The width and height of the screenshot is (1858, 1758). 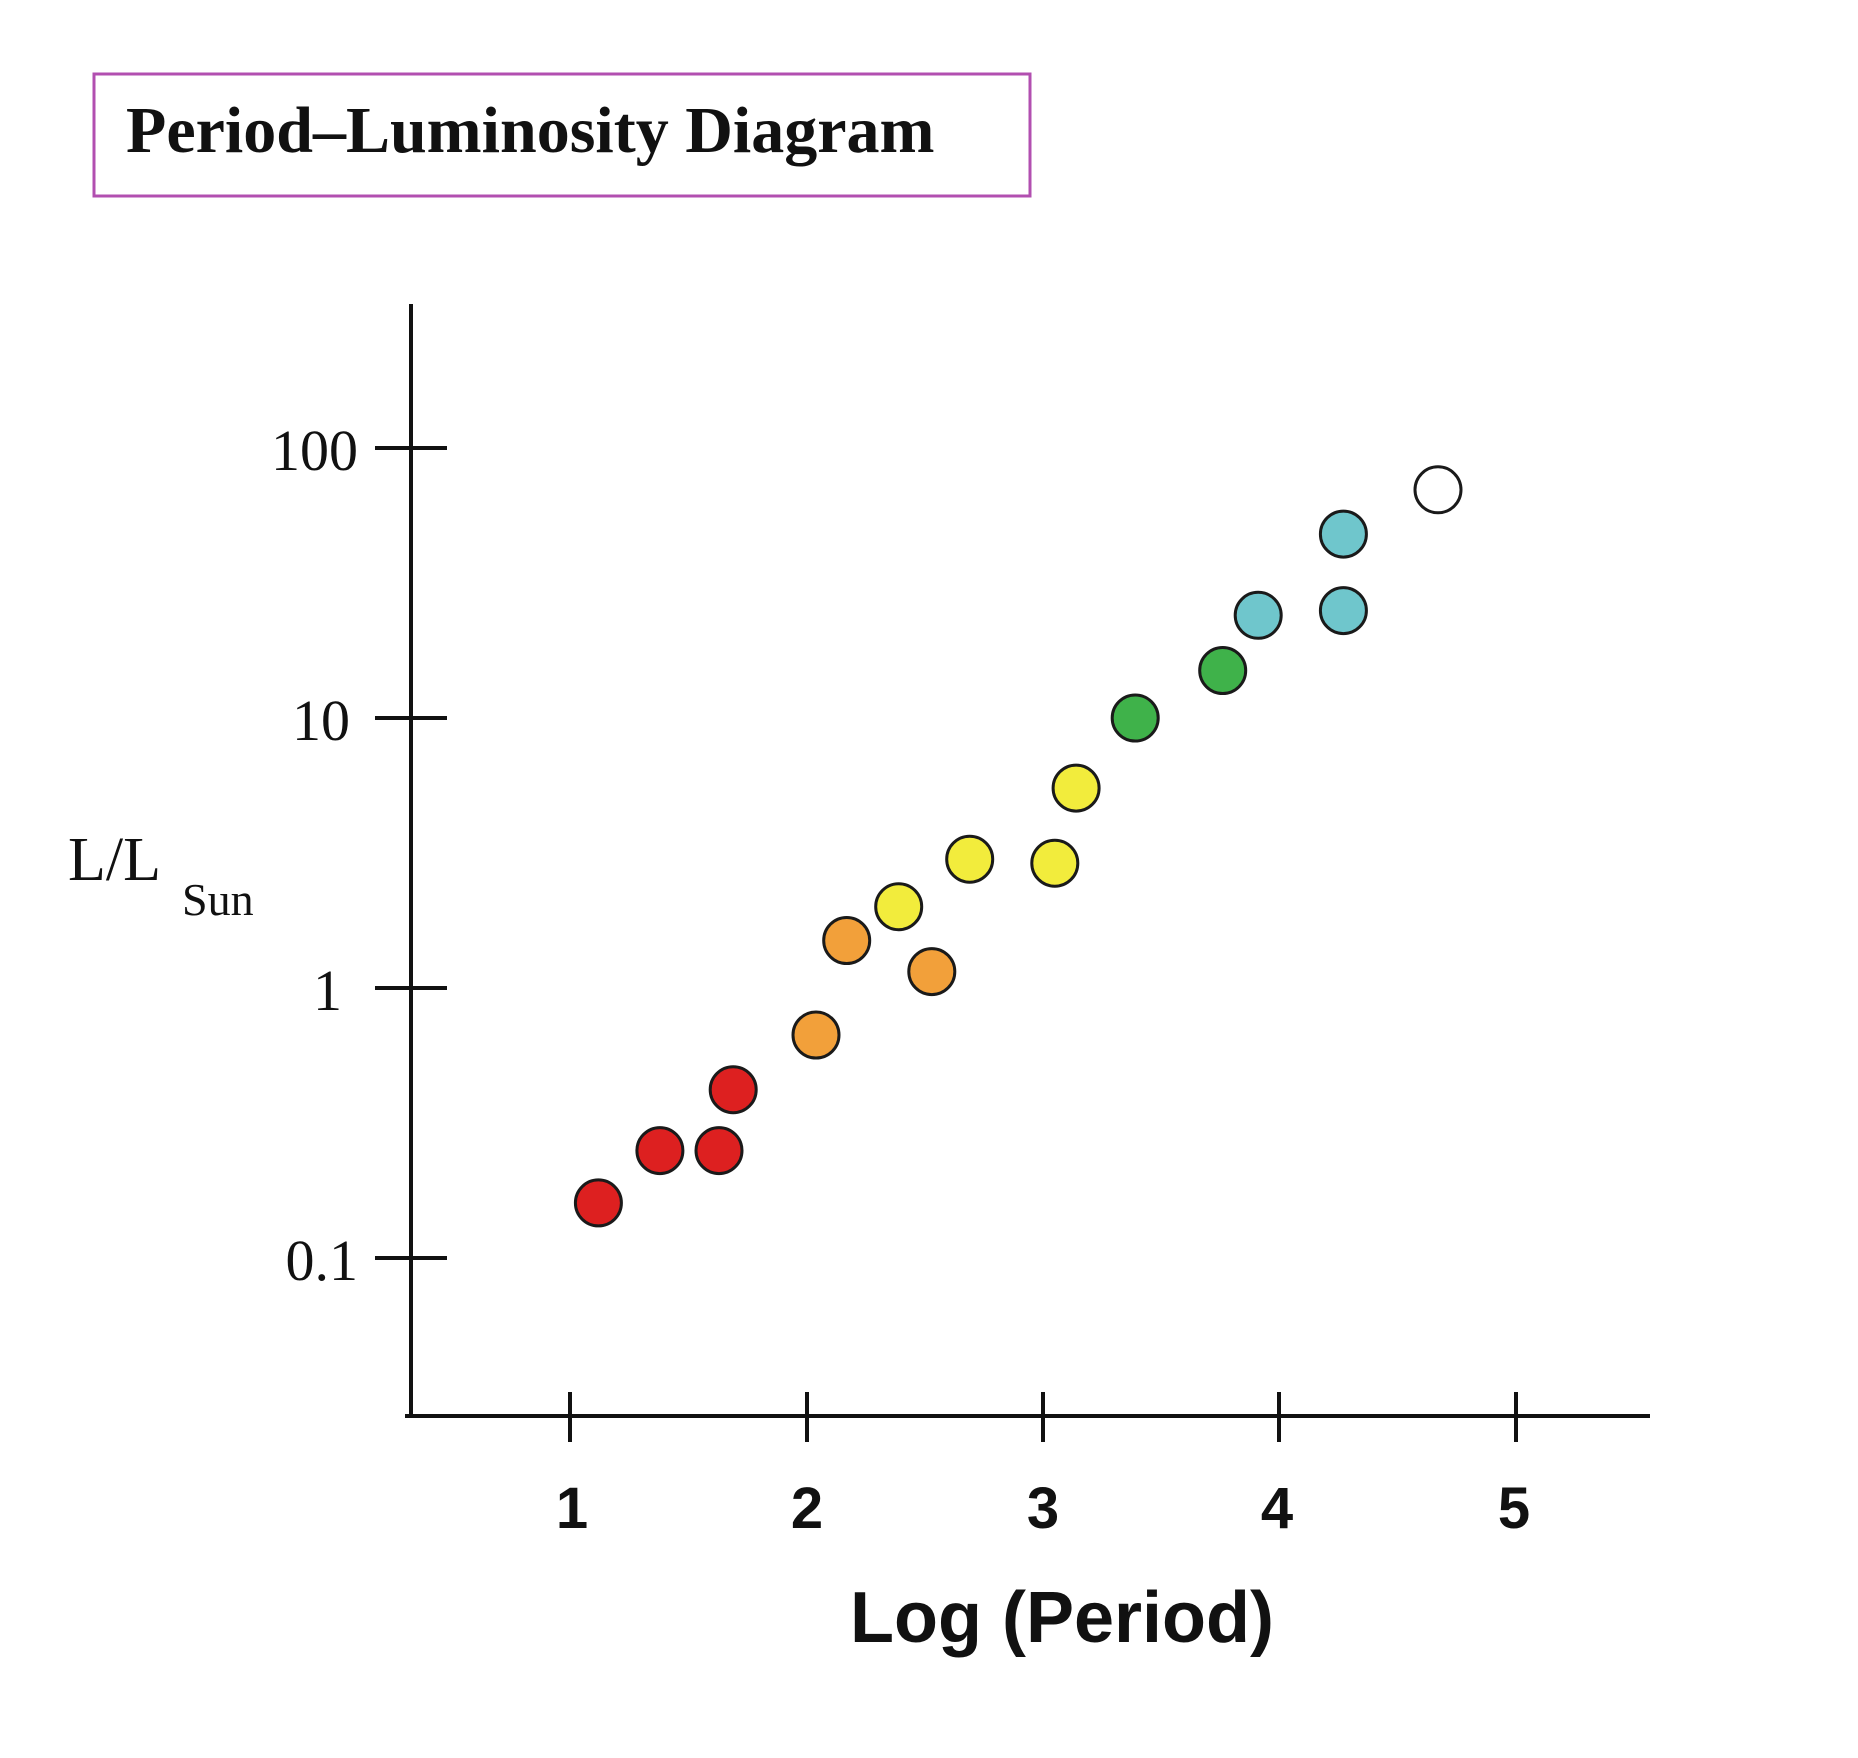 What do you see at coordinates (1043, 1508) in the screenshot?
I see `x-tick-label: 3` at bounding box center [1043, 1508].